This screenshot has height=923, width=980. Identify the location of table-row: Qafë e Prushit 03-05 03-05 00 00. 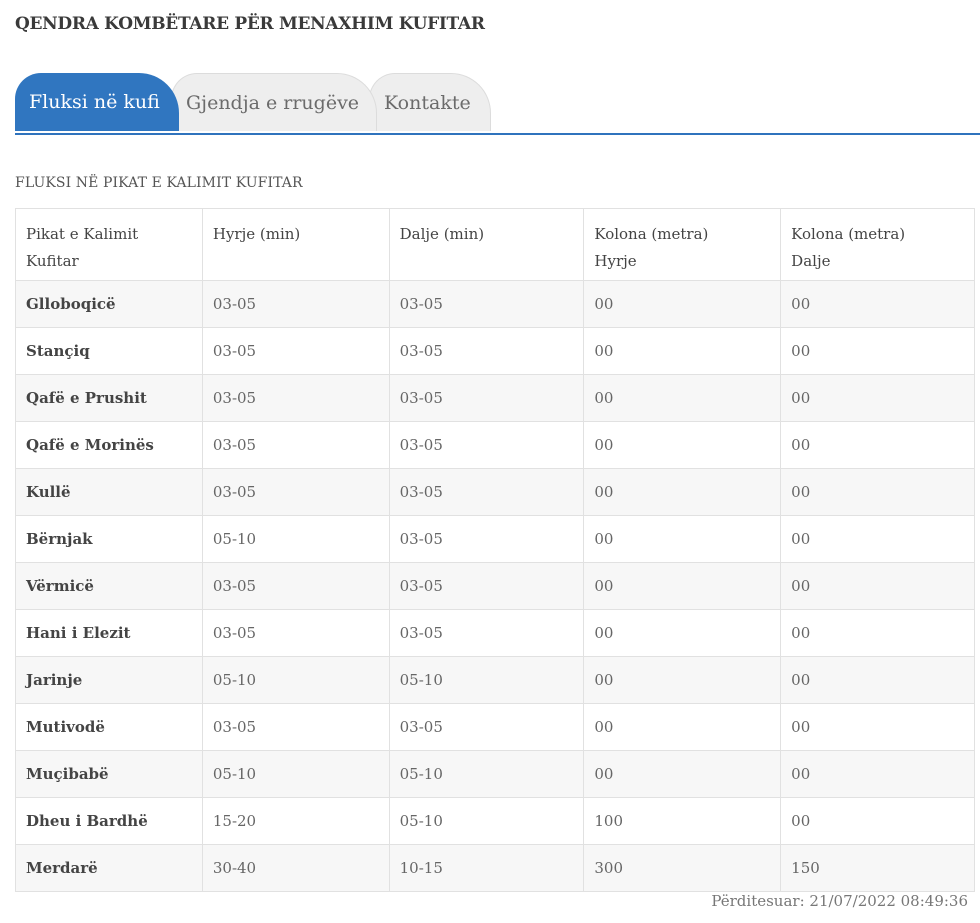
(495, 398).